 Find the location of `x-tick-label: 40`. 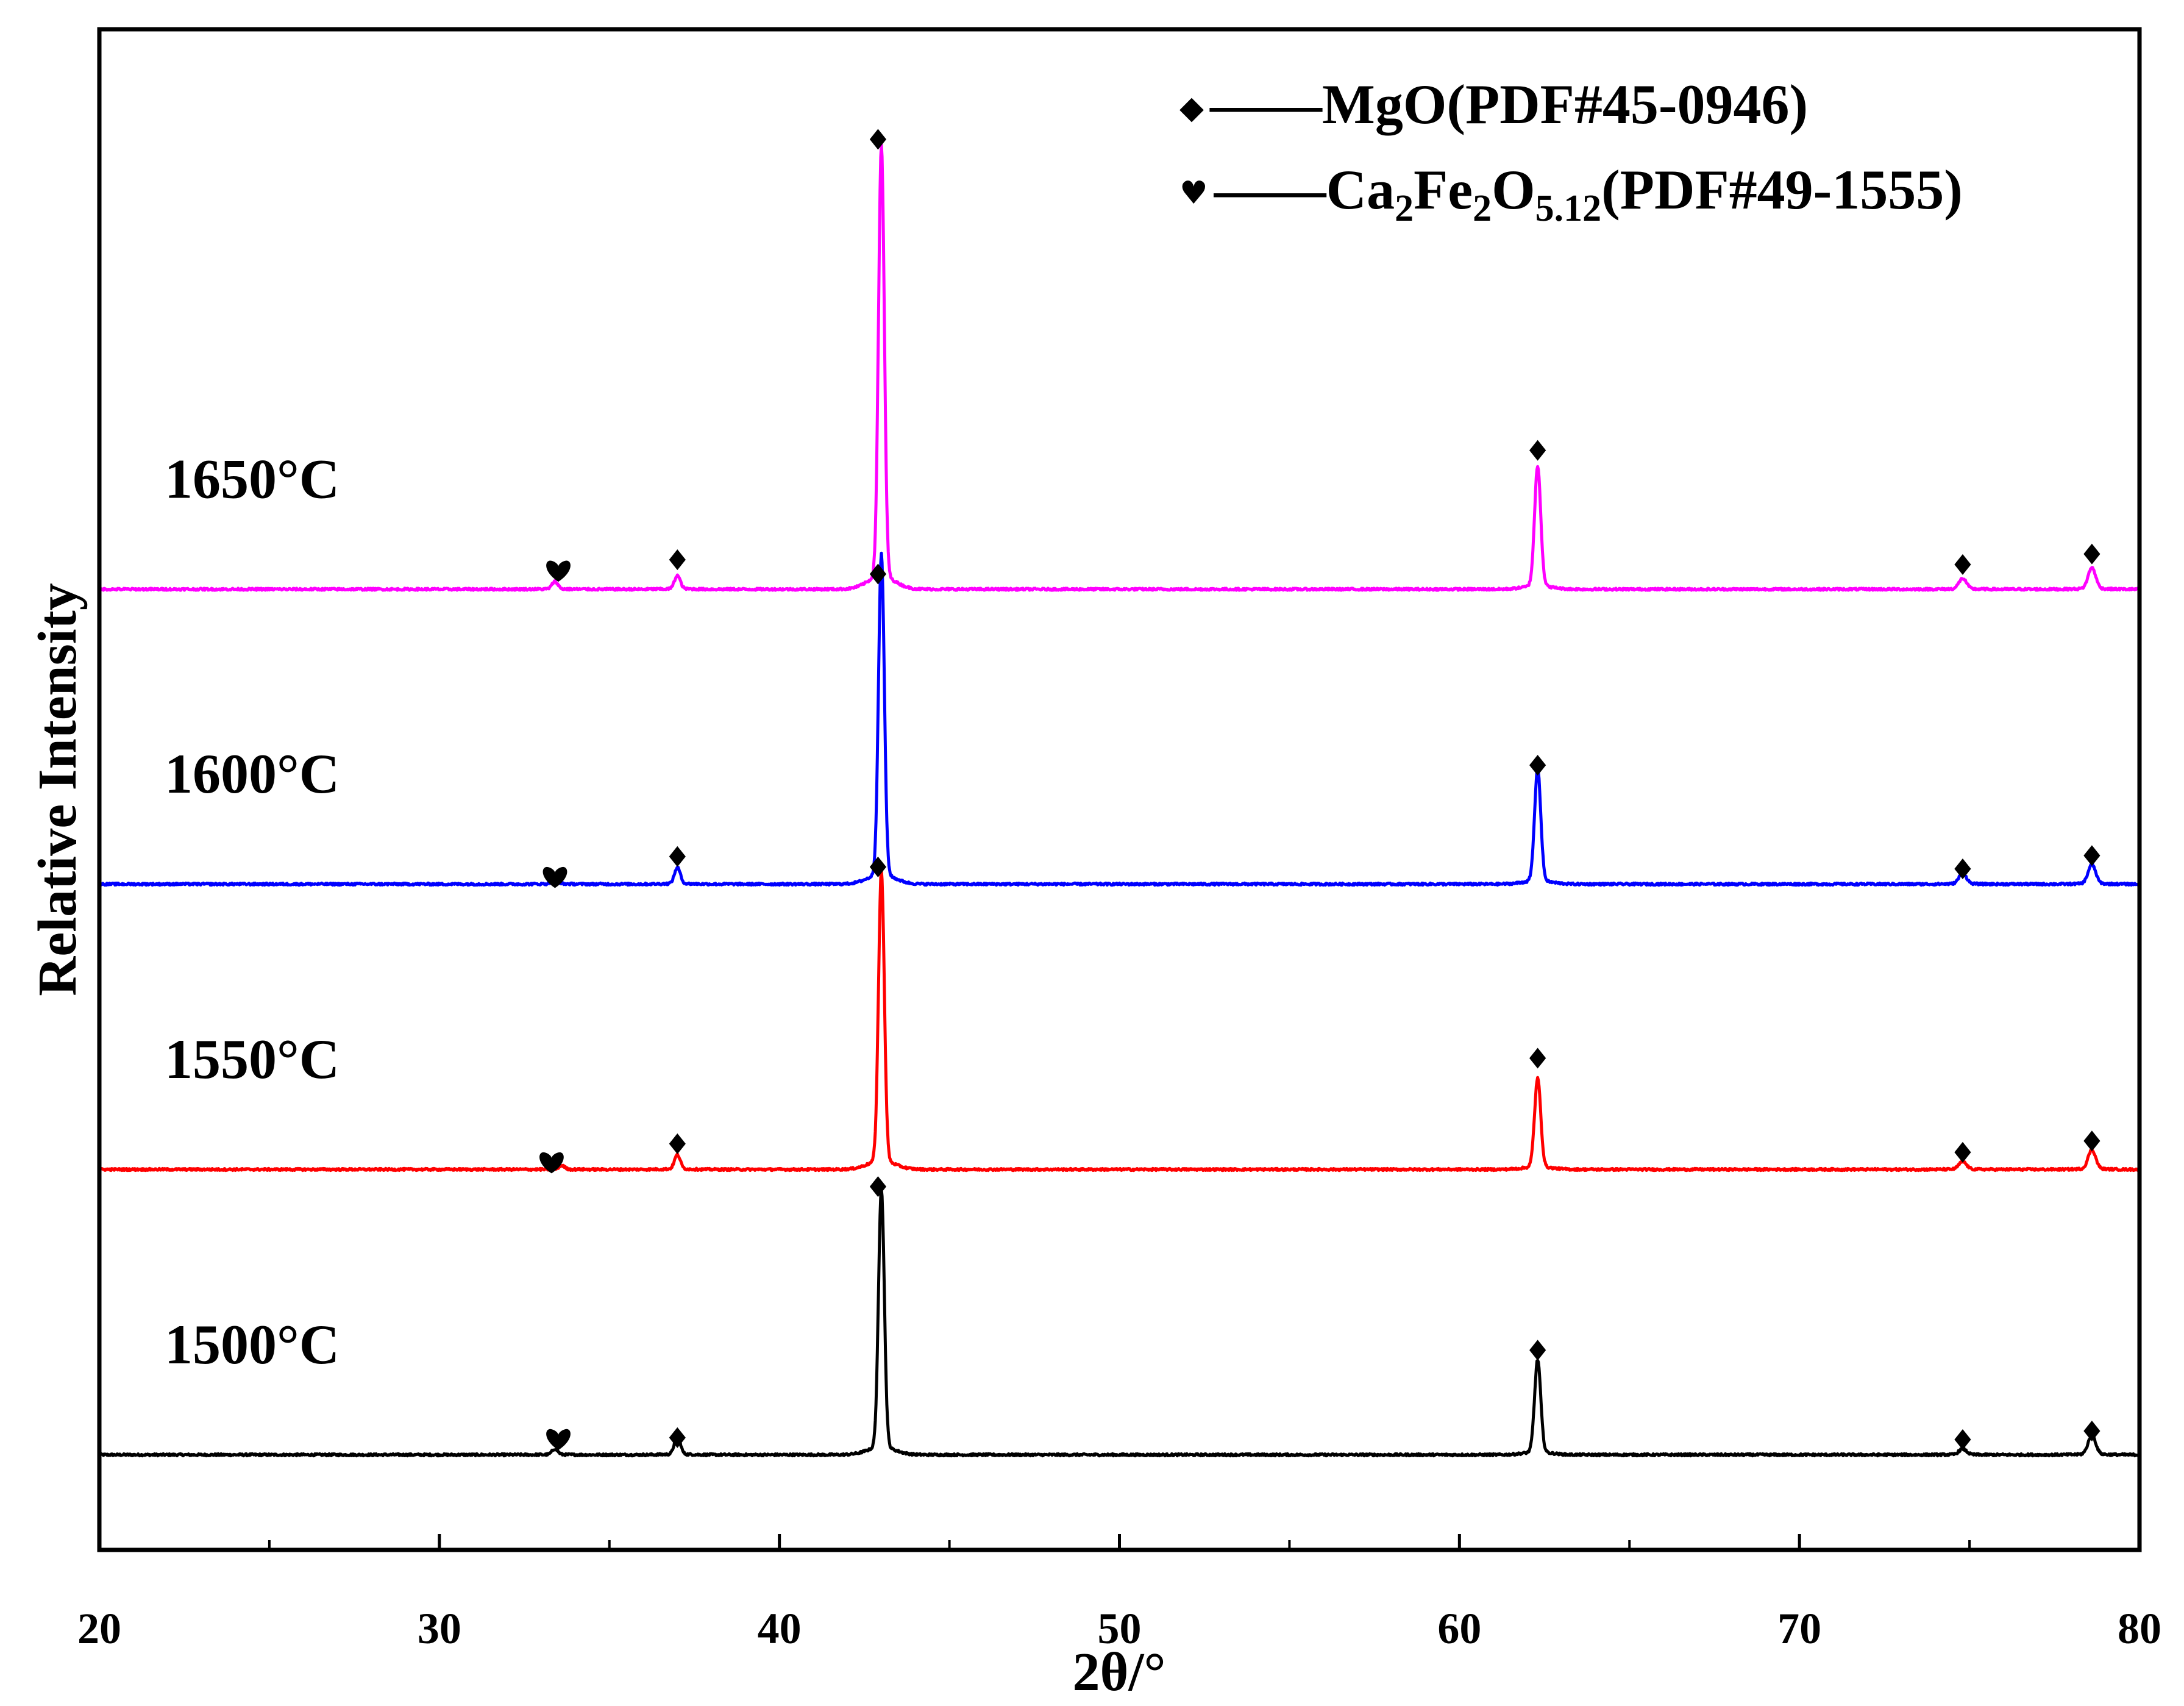

x-tick-label: 40 is located at coordinates (780, 1628).